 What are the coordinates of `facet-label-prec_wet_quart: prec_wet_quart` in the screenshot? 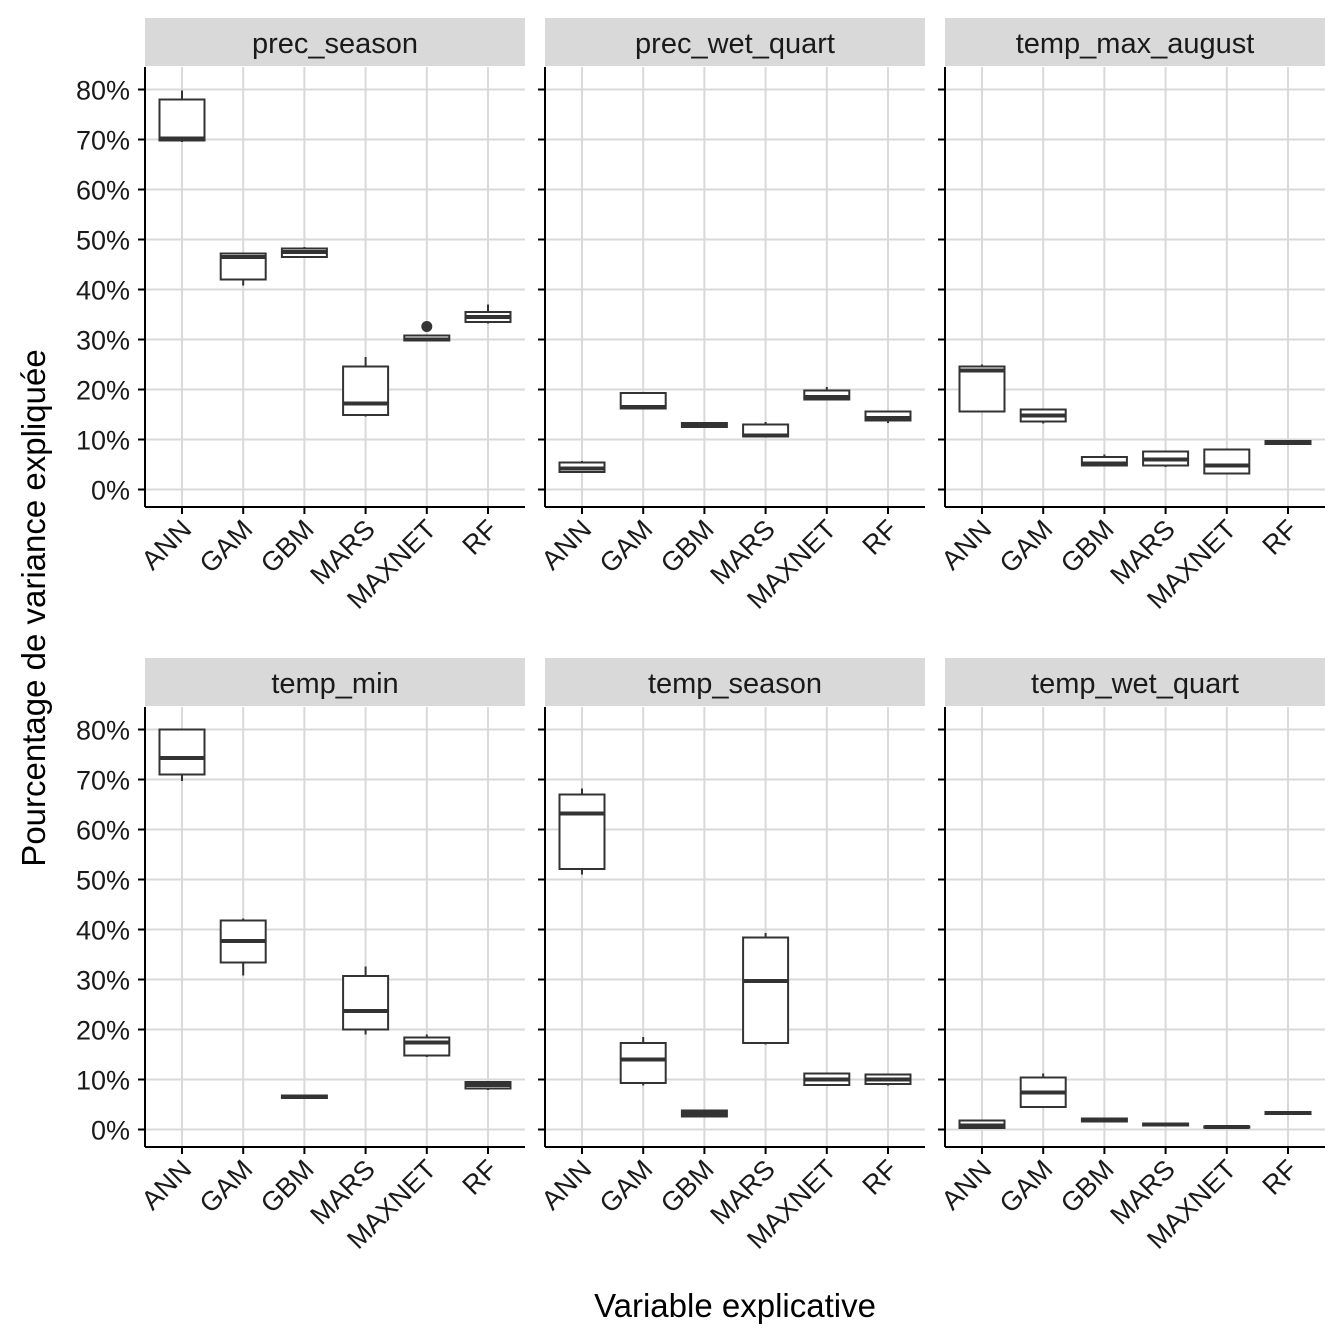 It's located at (735, 44).